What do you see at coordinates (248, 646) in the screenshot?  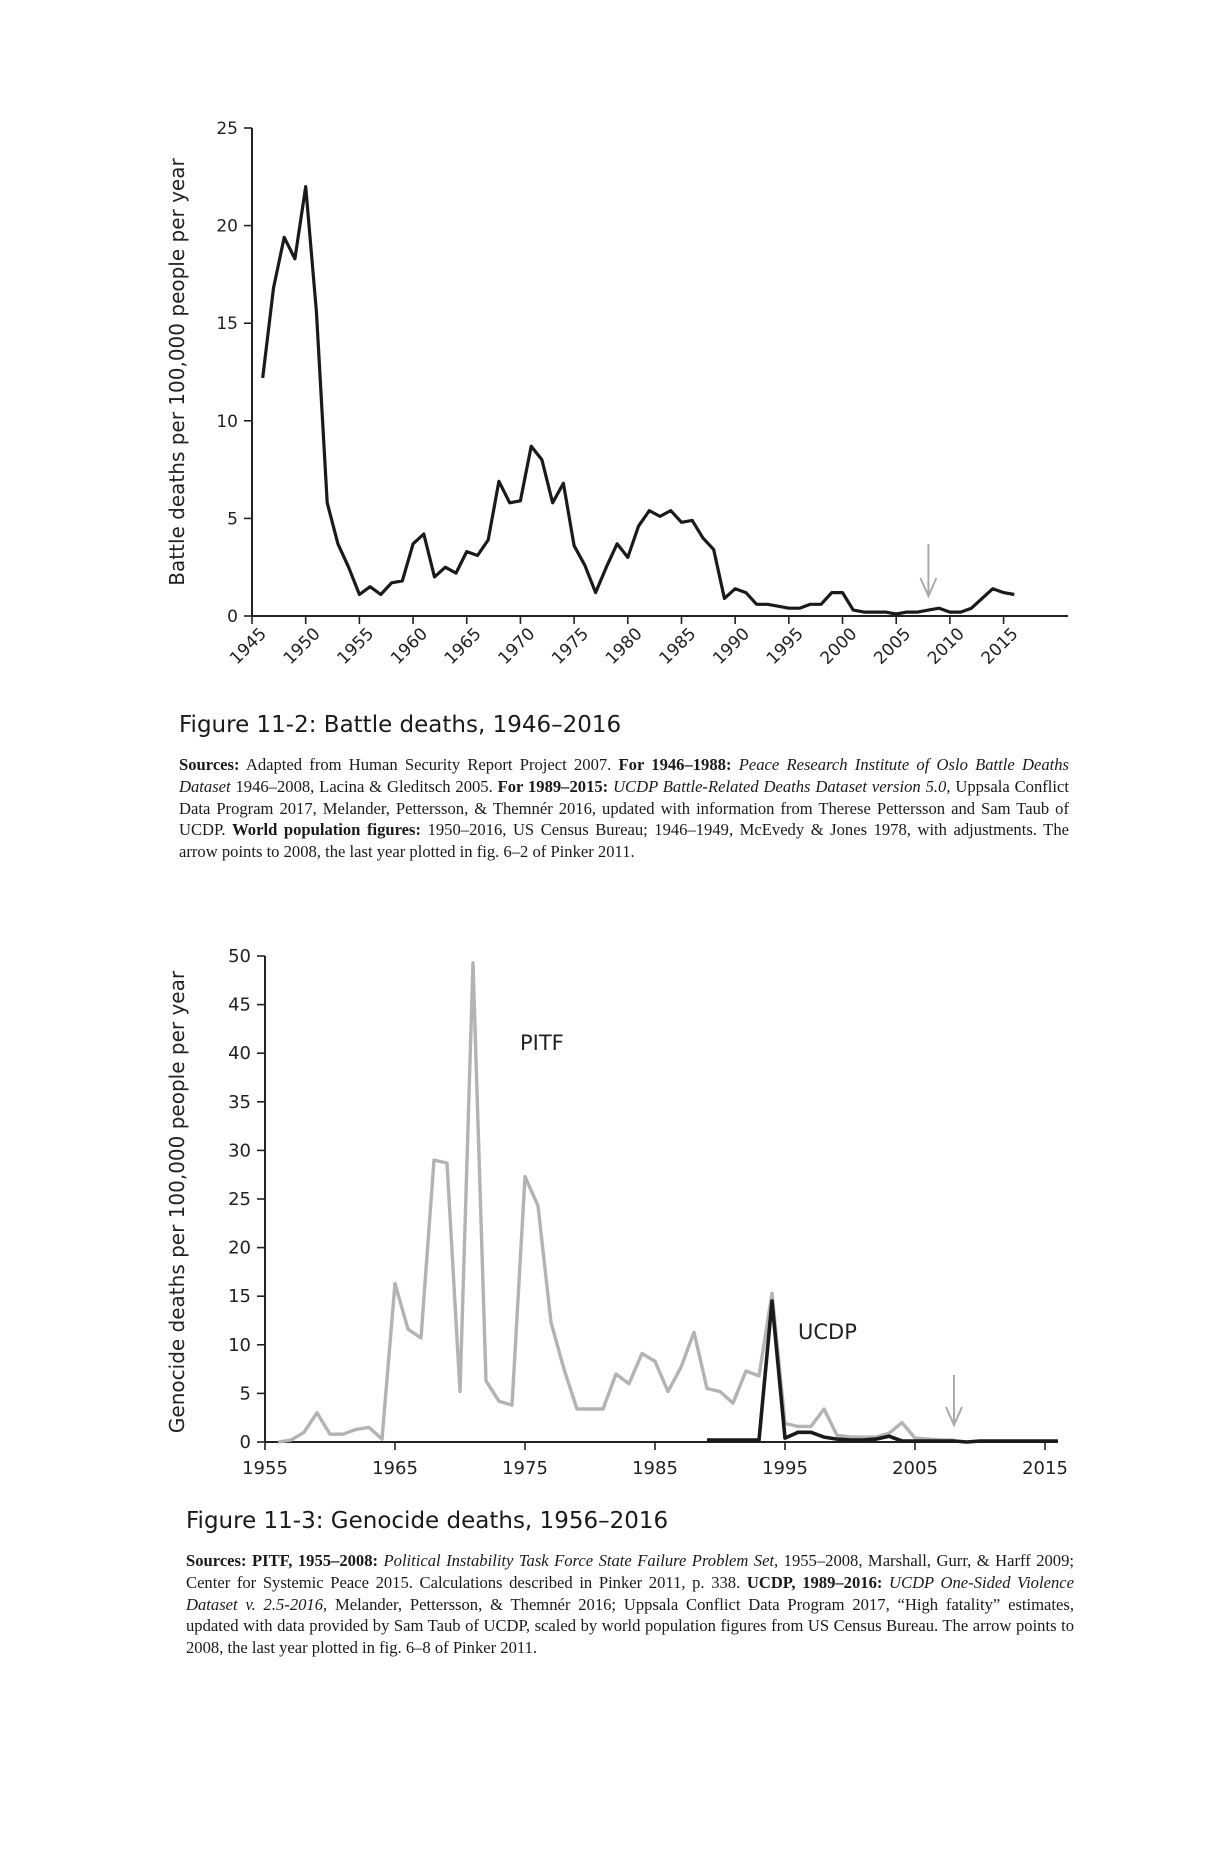 I see `x-tick-label: 1945` at bounding box center [248, 646].